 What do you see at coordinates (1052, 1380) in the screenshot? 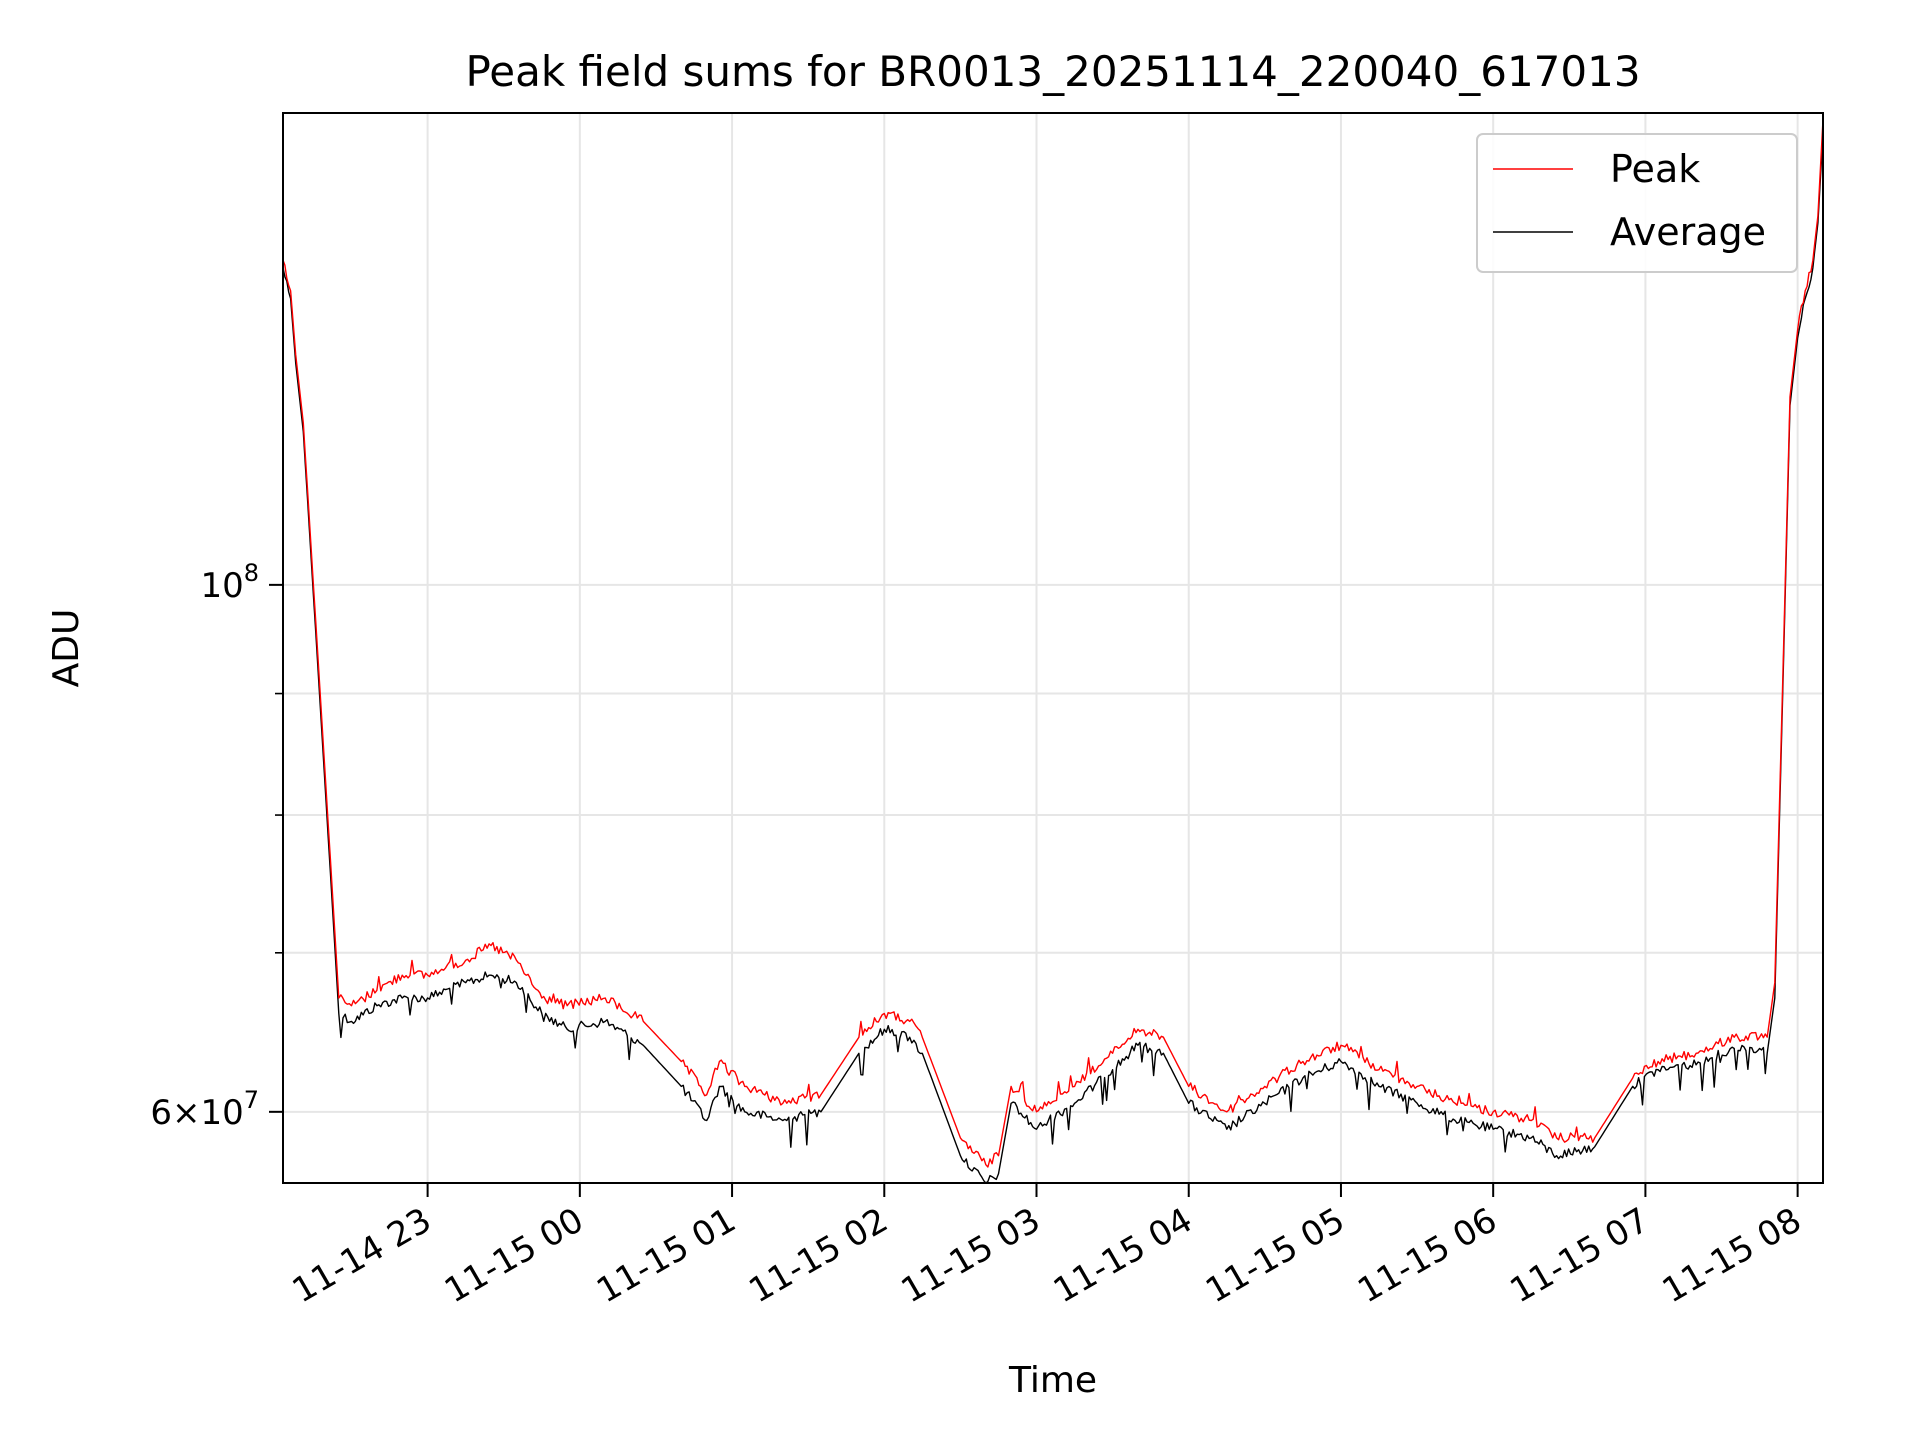
I see `x-axis-label: Time` at bounding box center [1052, 1380].